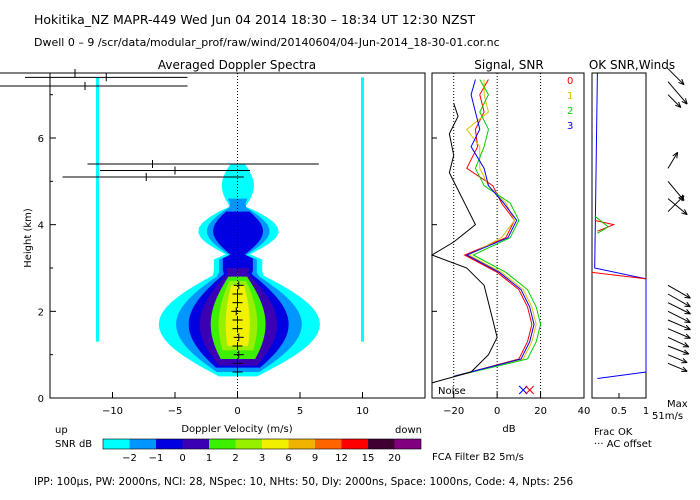 The width and height of the screenshot is (700, 500). Describe the element at coordinates (112, 411) in the screenshot. I see `spectra-xtick-label: −10` at that location.